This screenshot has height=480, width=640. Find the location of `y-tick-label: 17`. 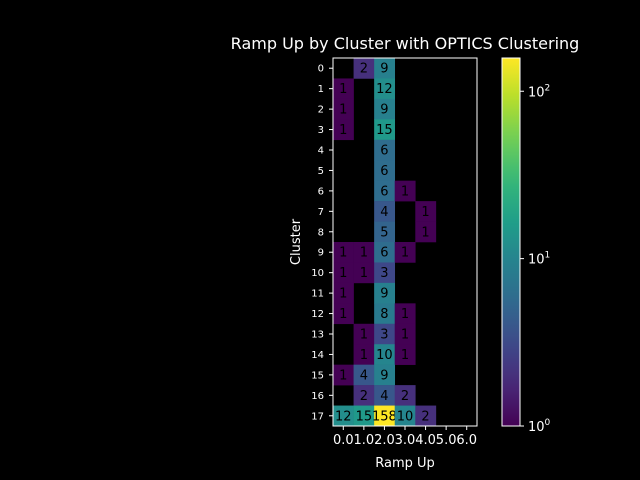

y-tick-label: 17 is located at coordinates (317, 416).